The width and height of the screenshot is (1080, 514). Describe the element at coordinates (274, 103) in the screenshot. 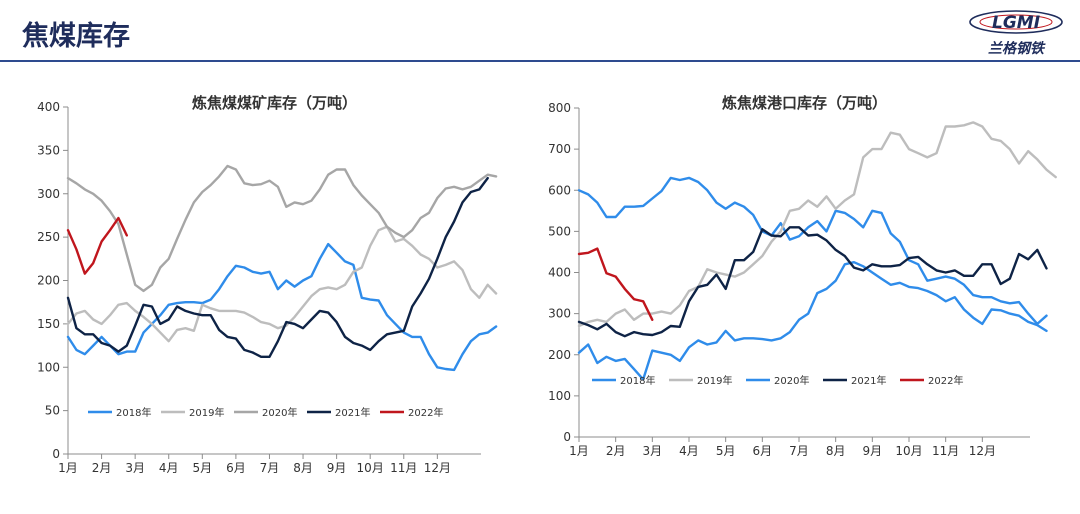

I see `chart-title: 炼焦煤煤矿库存（万吨）` at that location.